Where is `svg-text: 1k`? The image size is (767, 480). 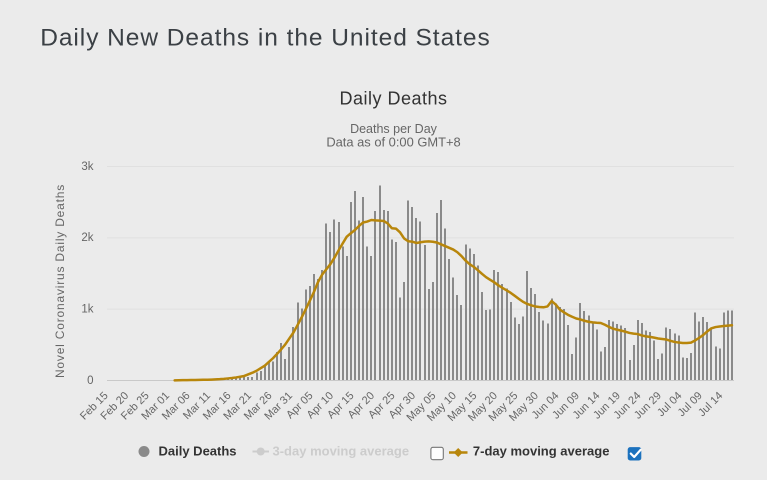 svg-text: 1k is located at coordinates (87, 309).